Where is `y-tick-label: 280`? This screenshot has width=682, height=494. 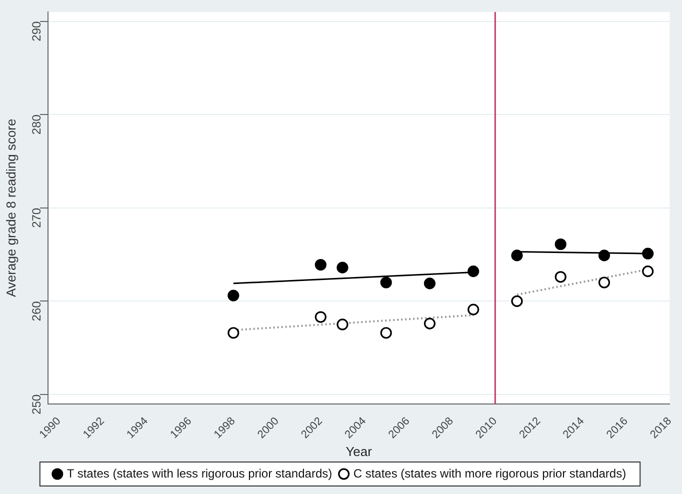
y-tick-label: 280 is located at coordinates (36, 124).